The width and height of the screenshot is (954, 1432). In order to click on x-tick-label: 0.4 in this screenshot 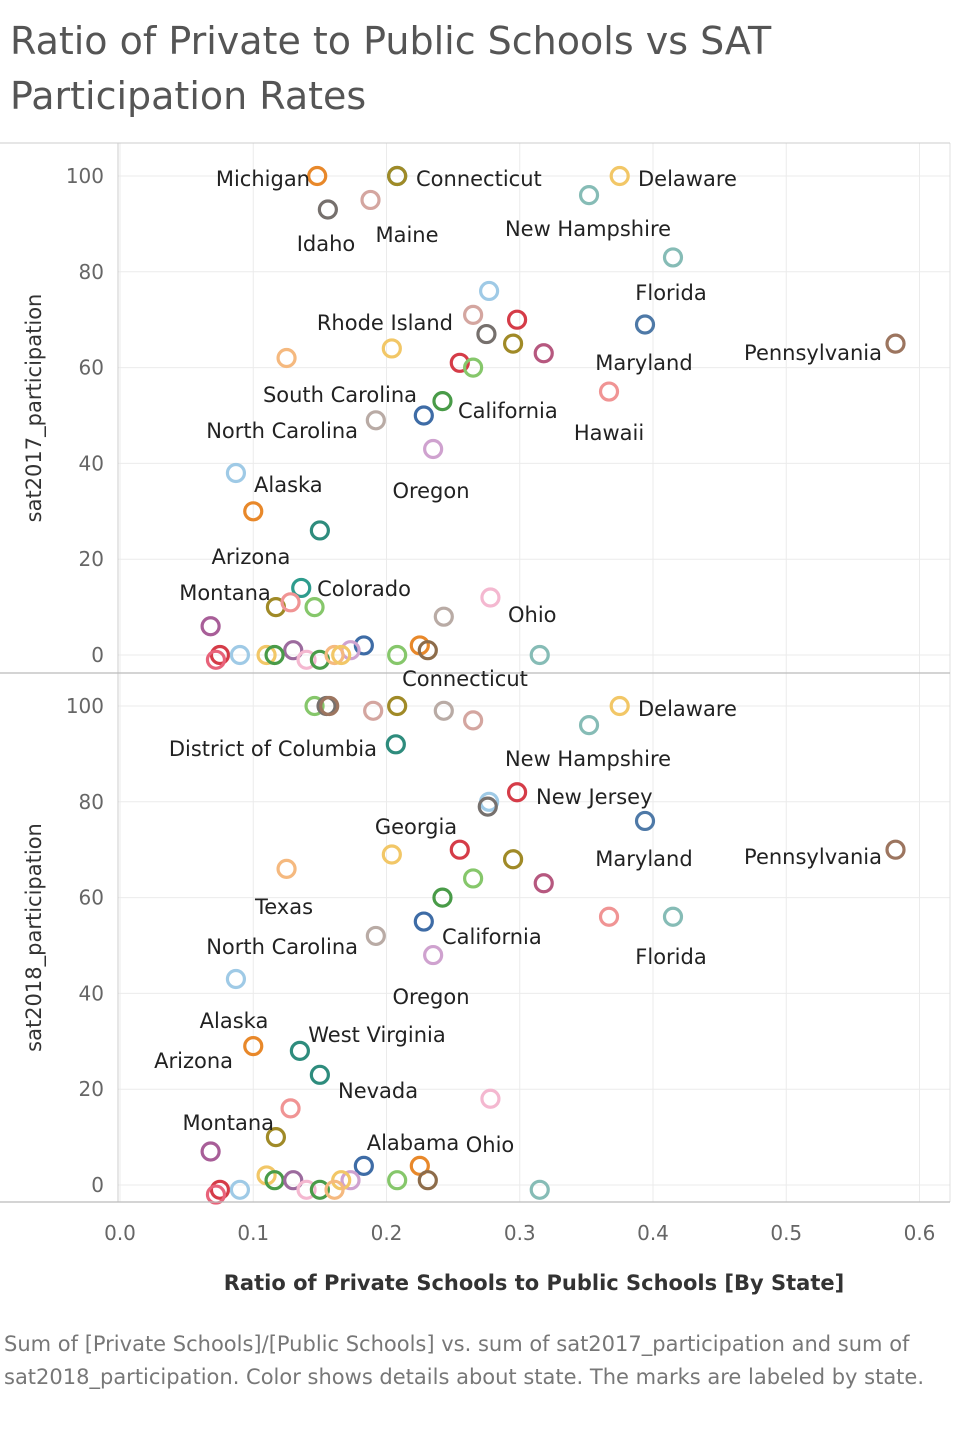, I will do `click(653, 1233)`.